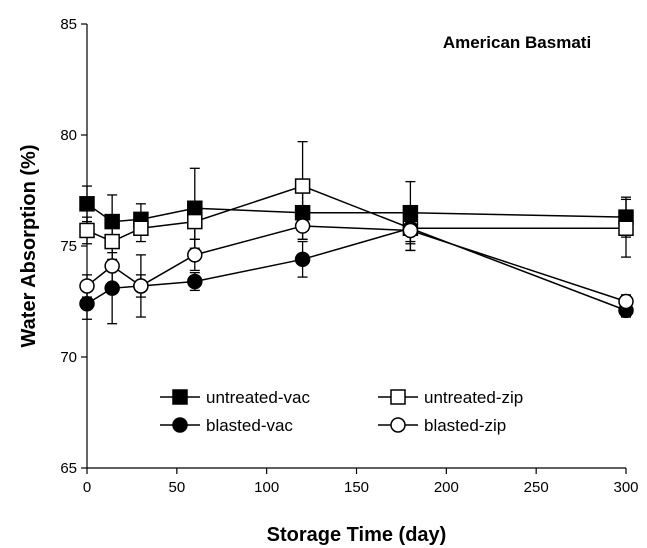 This screenshot has height=548, width=647. I want to click on x-tick-label: 0, so click(87, 487).